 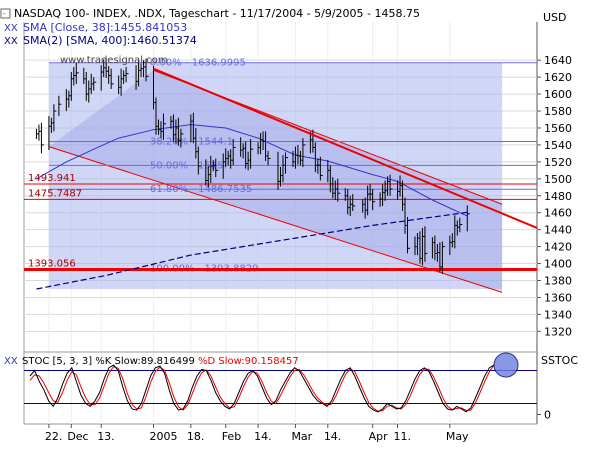 I want to click on y-tick-label: 1560, so click(x=558, y=128).